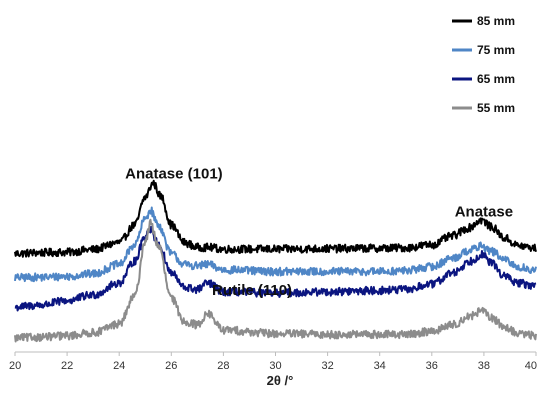  I want to click on x-tick-label: 36, so click(432, 366).